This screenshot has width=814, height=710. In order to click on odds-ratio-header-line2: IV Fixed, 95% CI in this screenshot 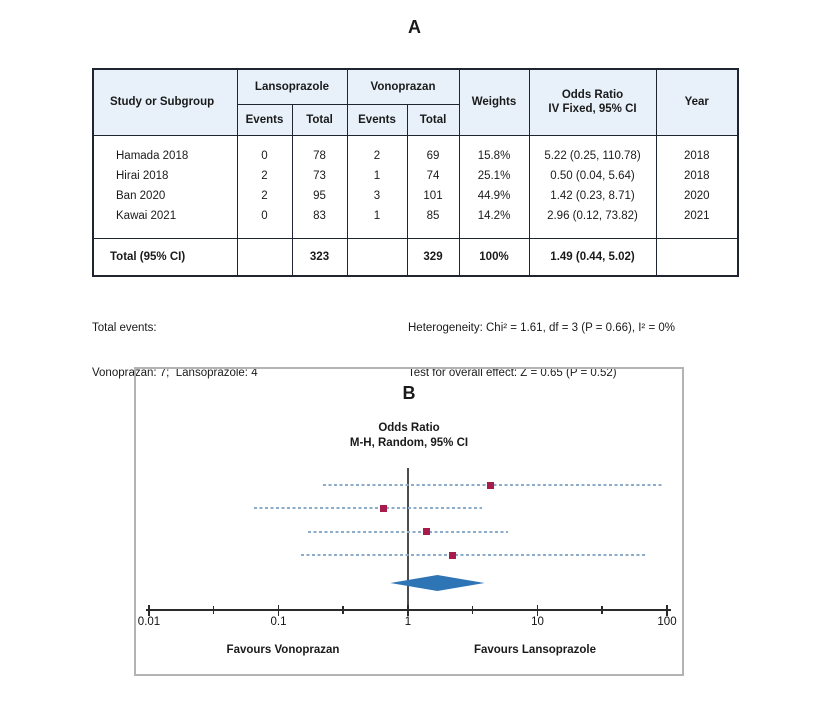, I will do `click(592, 109)`.